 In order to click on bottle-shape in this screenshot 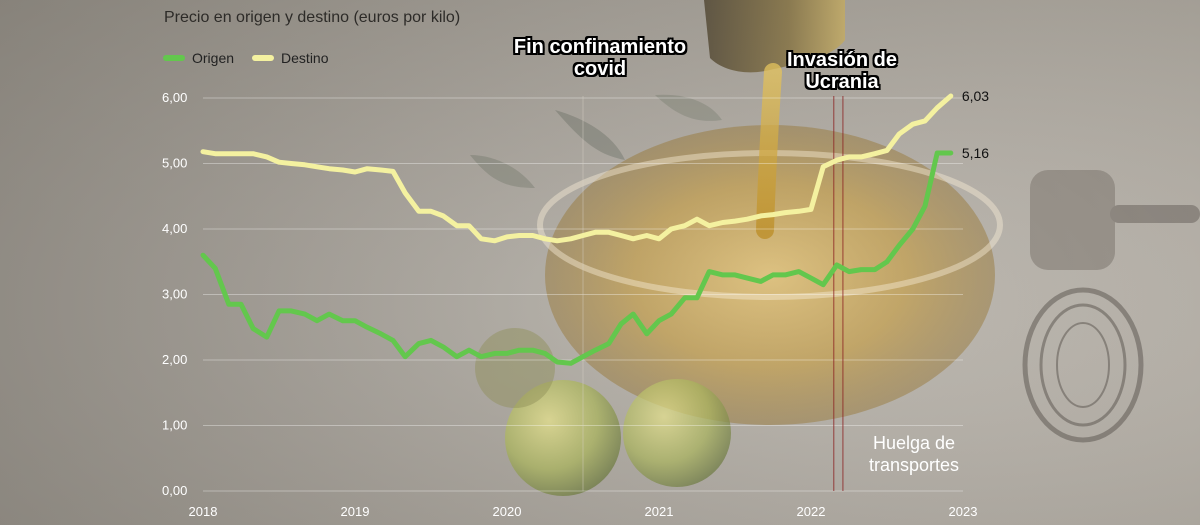, I will do `click(774, 36)`.